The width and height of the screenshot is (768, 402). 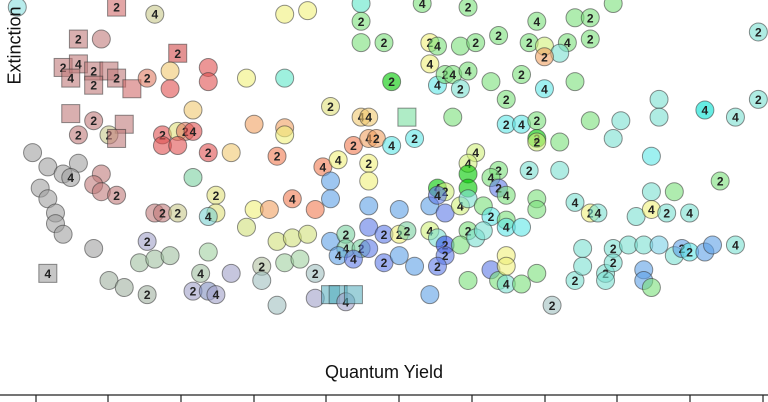 What do you see at coordinates (590, 40) in the screenshot?
I see `data-point-label-30: 2` at bounding box center [590, 40].